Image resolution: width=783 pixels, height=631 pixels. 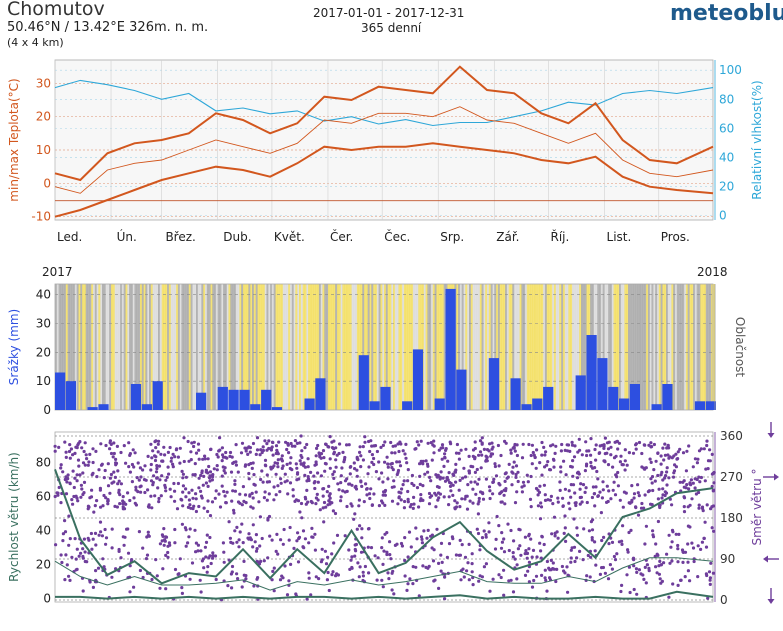 I want to click on month-label: Dub., so click(x=237, y=237).